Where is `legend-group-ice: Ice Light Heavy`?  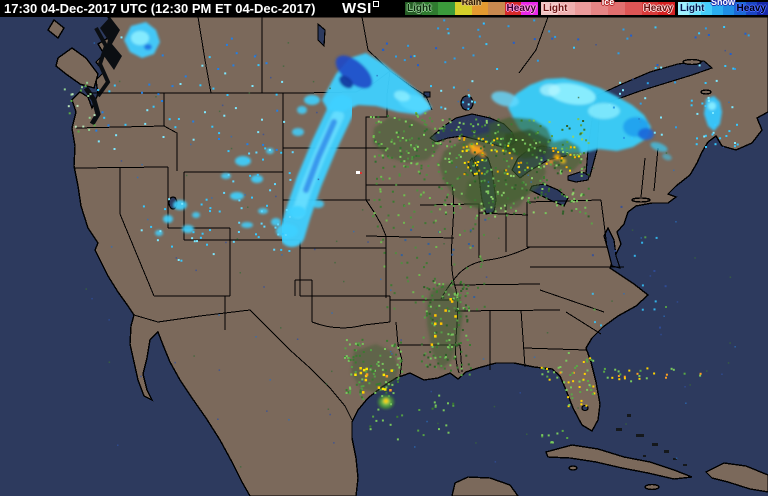
legend-group-ice: Ice Light Heavy is located at coordinates (608, 8).